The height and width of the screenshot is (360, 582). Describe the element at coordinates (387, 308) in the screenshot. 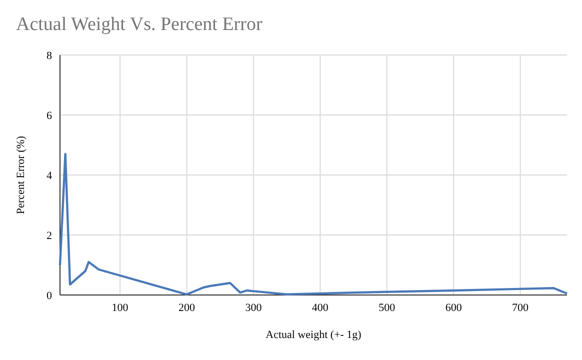

I see `x-tick-label: 500` at that location.